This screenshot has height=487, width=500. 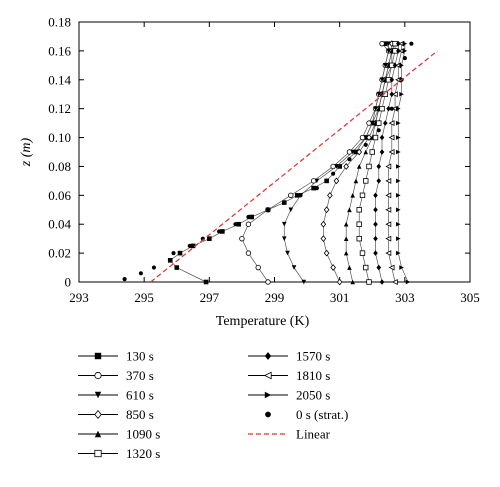 What do you see at coordinates (98, 414) in the screenshot?
I see `legend-marker-850-s` at bounding box center [98, 414].